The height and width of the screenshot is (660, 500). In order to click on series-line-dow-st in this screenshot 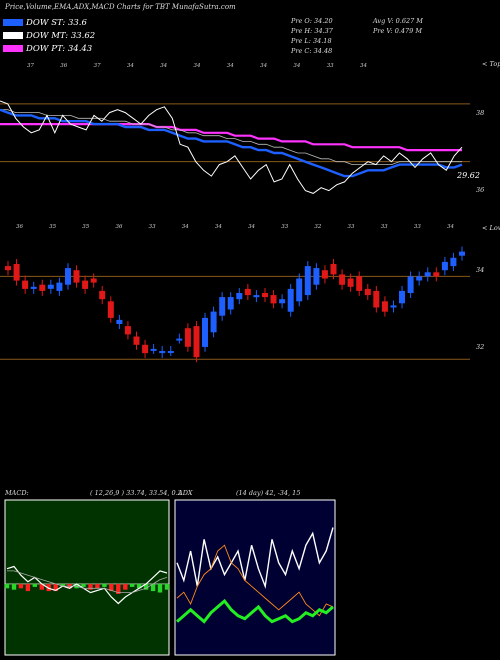, I will do `click(231, 143)`.